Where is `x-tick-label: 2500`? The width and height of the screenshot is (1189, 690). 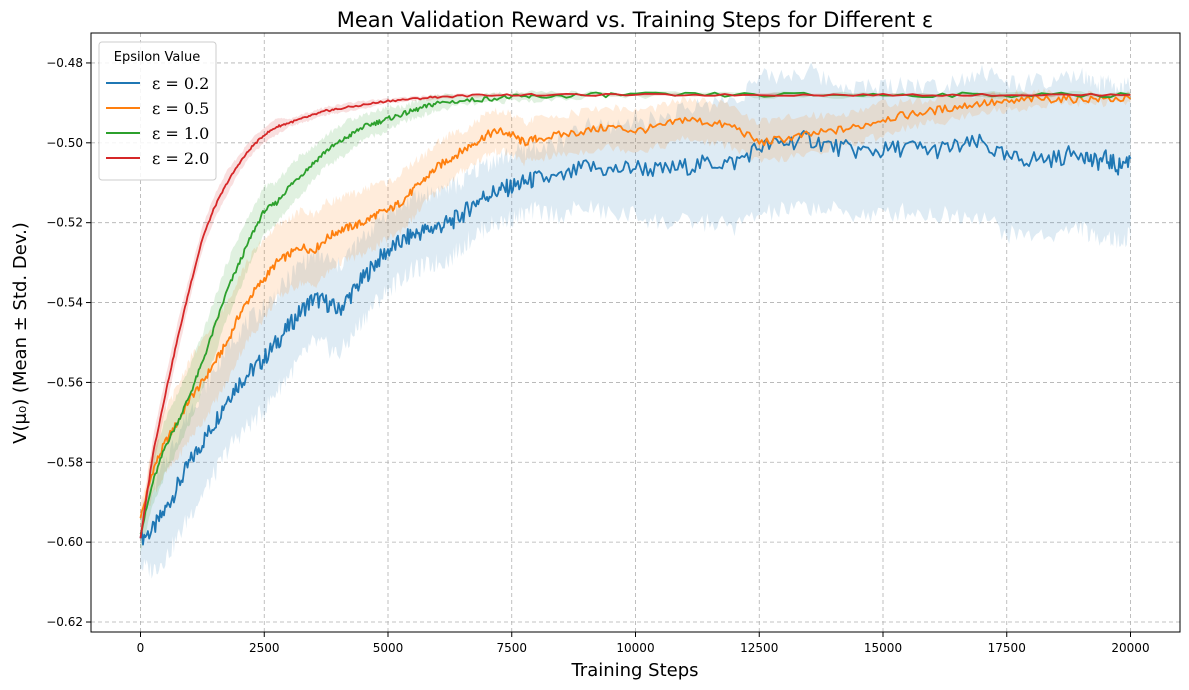
x-tick-label: 2500 is located at coordinates (264, 648).